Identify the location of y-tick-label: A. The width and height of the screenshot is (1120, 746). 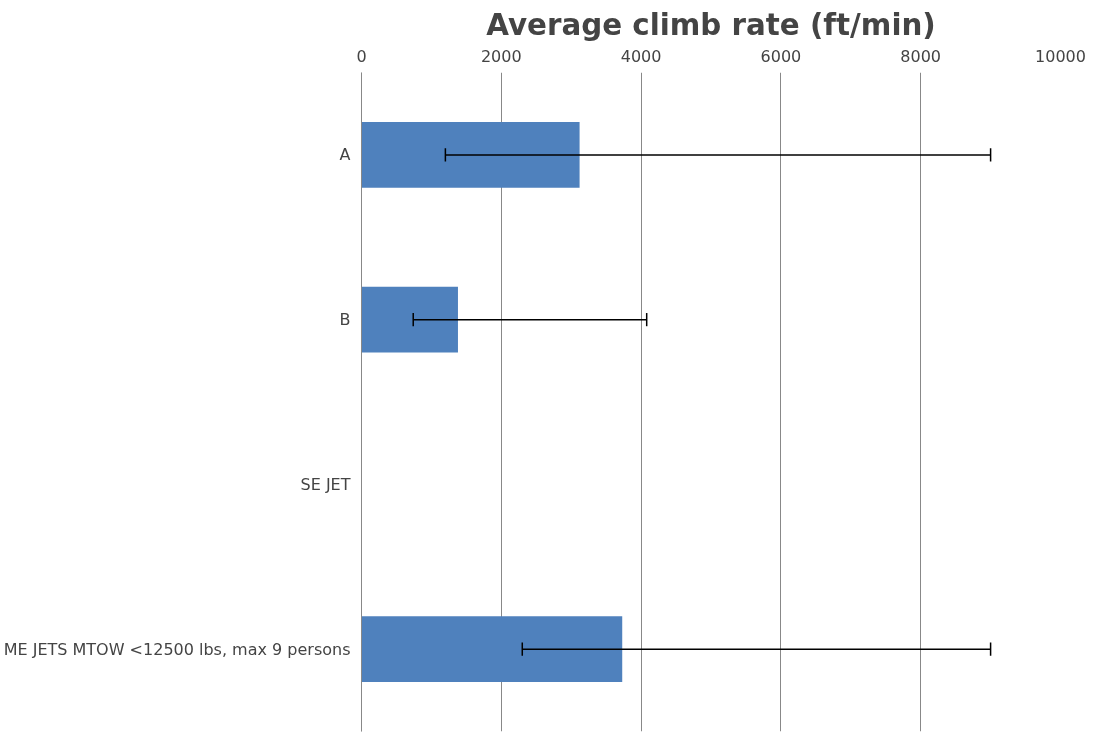
(345, 155).